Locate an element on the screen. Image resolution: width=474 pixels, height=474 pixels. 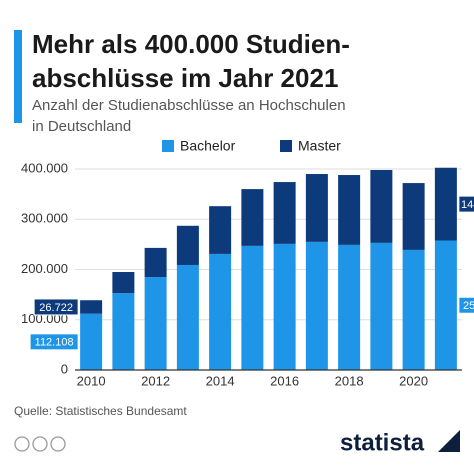
license-icons is located at coordinates (40, 444).